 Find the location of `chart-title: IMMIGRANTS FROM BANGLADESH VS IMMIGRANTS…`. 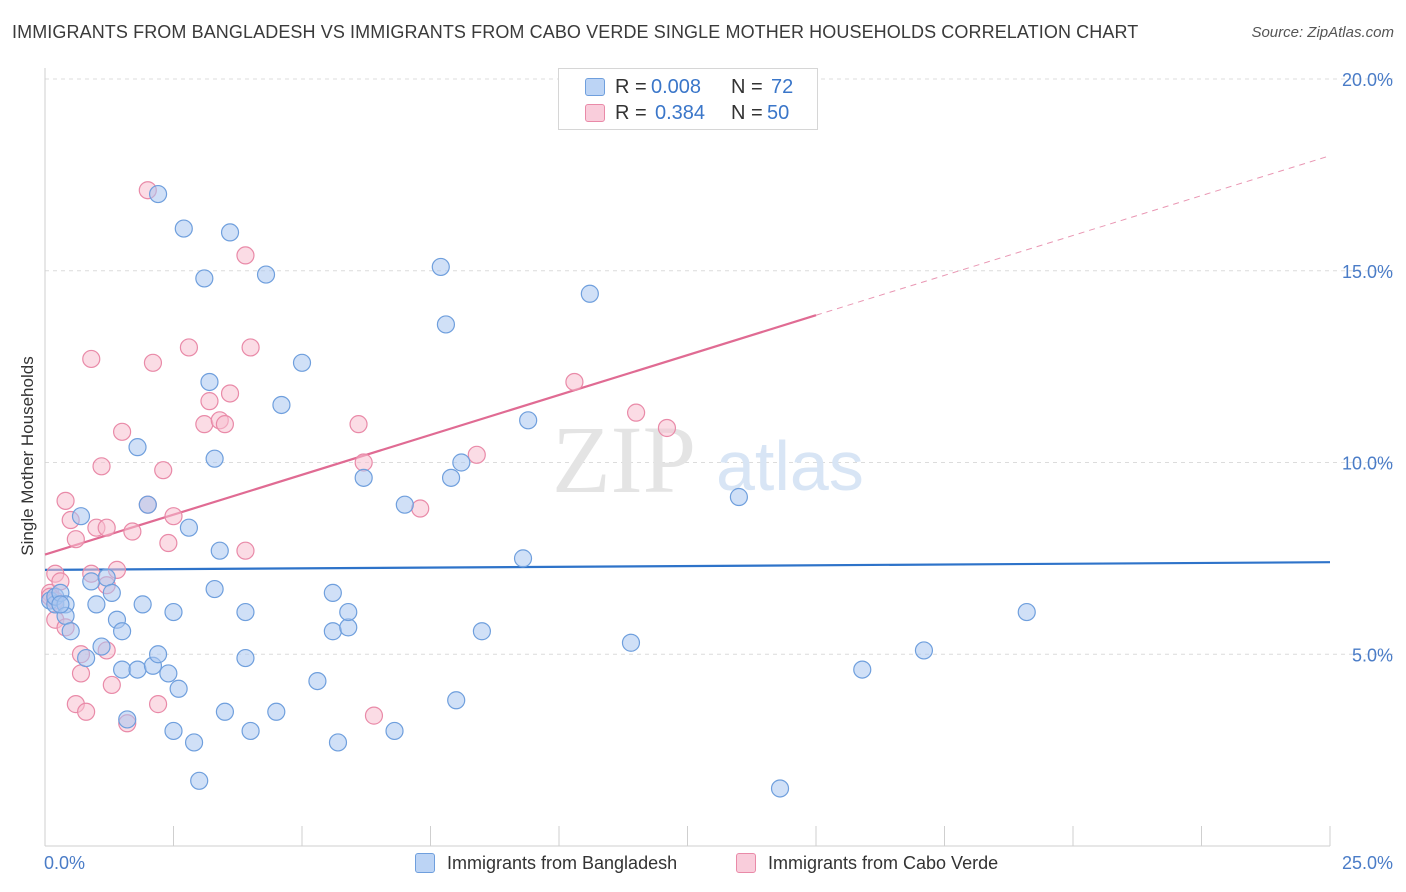

chart-title: IMMIGRANTS FROM BANGLADESH VS IMMIGRANTS… is located at coordinates (575, 32).